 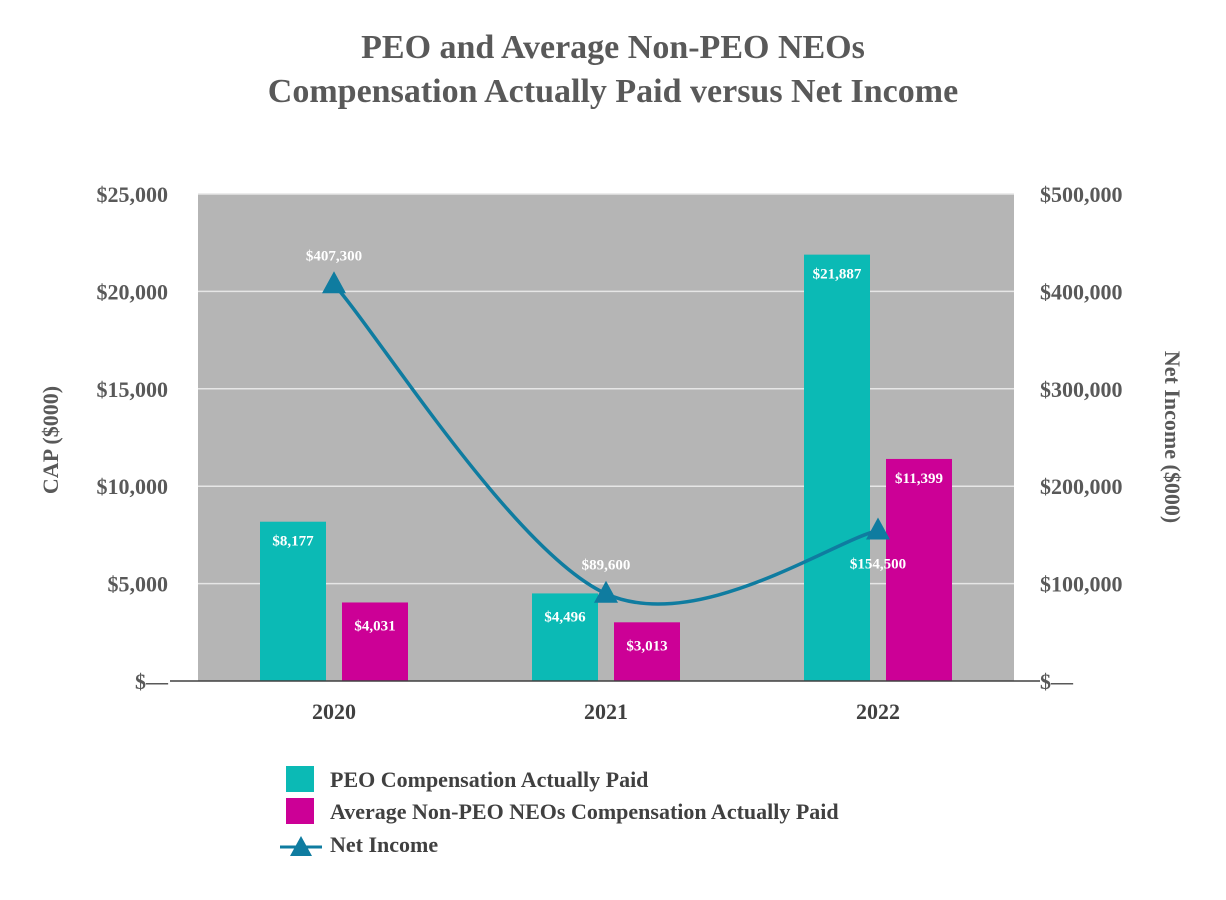 What do you see at coordinates (878, 528) in the screenshot?
I see `net-income-marker-2022` at bounding box center [878, 528].